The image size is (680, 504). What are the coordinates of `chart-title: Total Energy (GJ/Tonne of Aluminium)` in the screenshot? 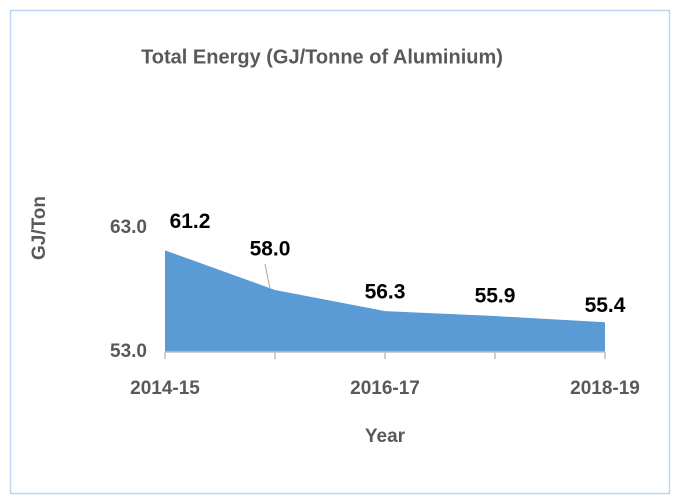 It's located at (322, 57).